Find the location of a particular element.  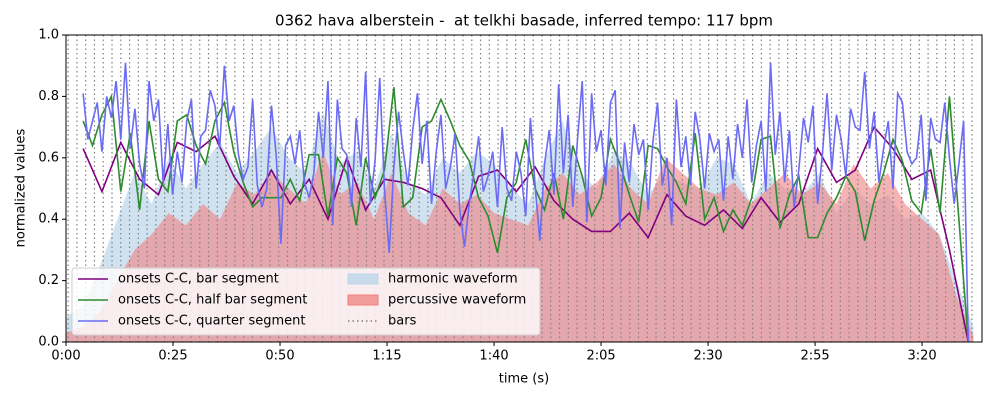

legend-label: onsets C-C, quarter segment is located at coordinates (211, 321).